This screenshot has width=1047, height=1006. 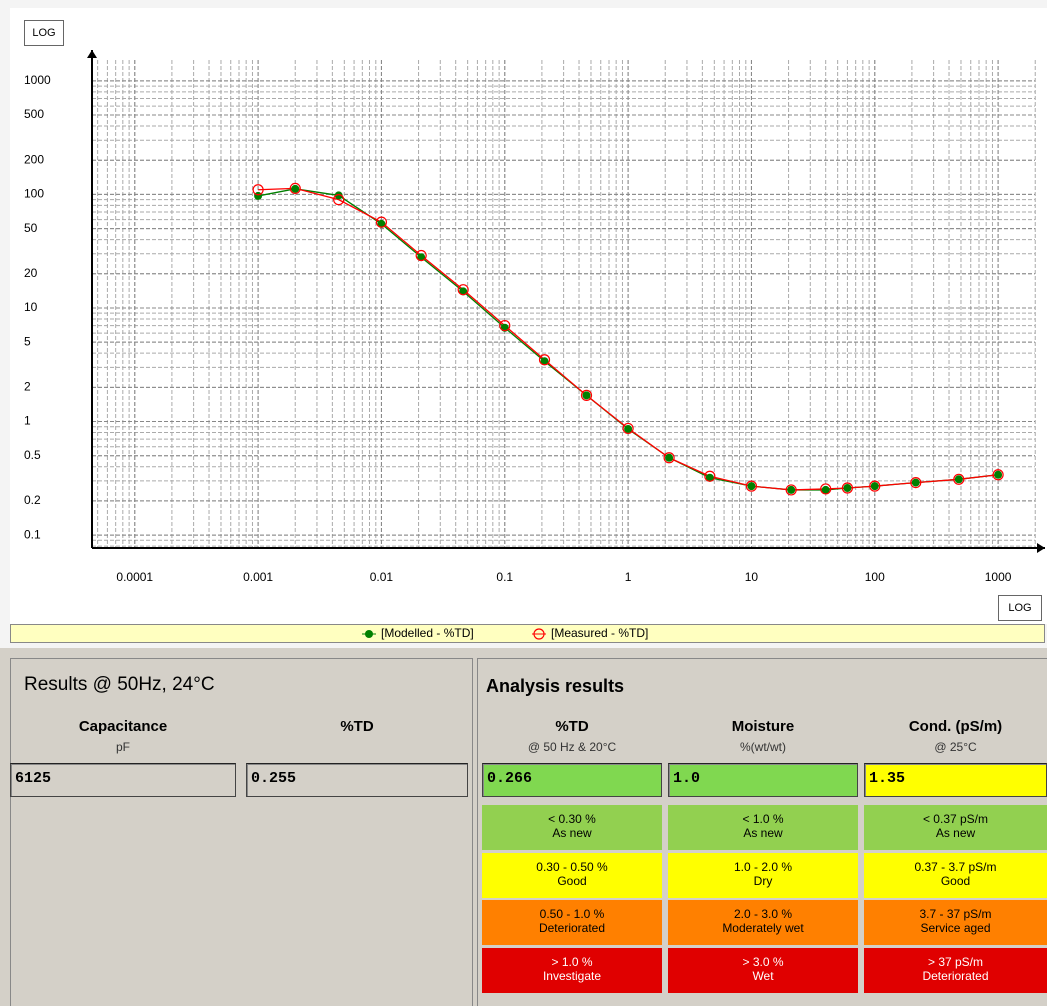 What do you see at coordinates (572, 867) in the screenshot?
I see `status-range: 0.30 - 0.50 %` at bounding box center [572, 867].